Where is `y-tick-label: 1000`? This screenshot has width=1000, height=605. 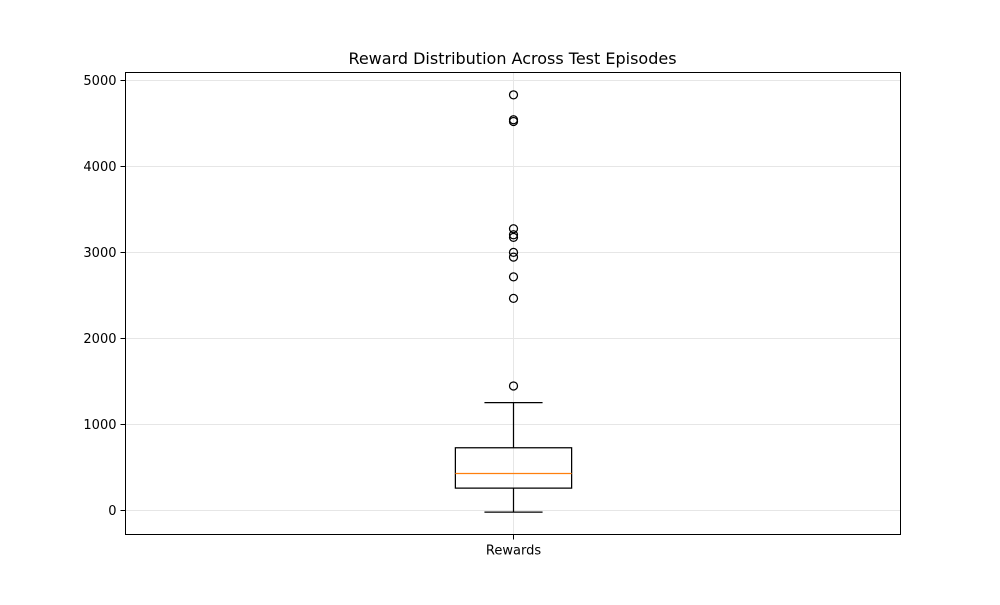 y-tick-label: 1000 is located at coordinates (99, 425).